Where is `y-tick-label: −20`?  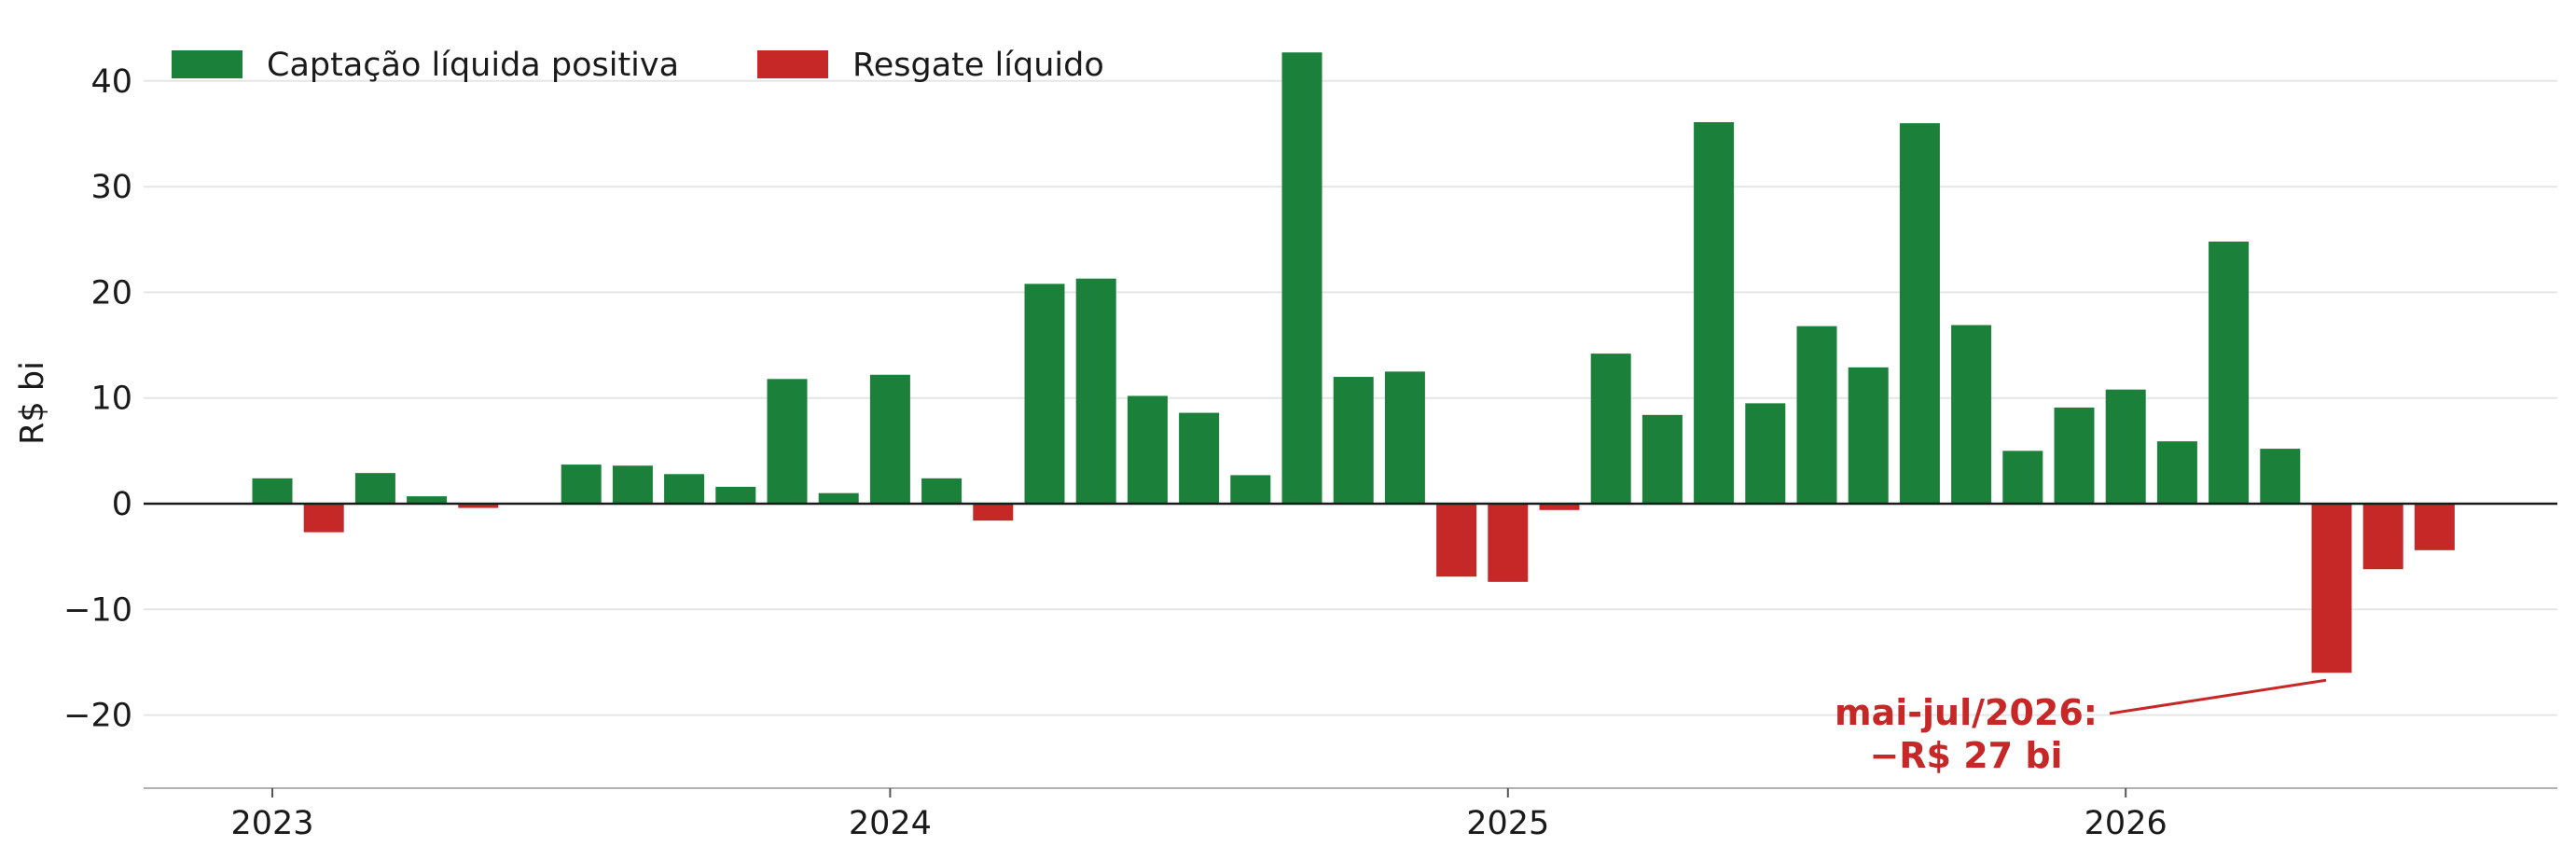
y-tick-label: −20 is located at coordinates (97, 716).